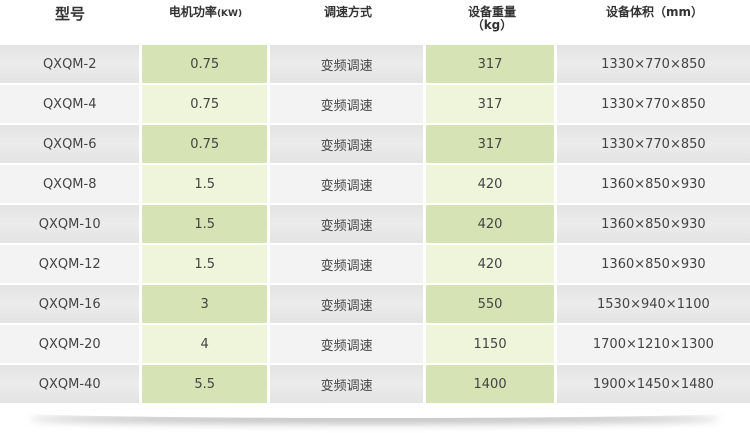 The image size is (750, 433). I want to click on table-row: QXQM-10 1.5 变频调速 420 1360×850×930, so click(375, 224).